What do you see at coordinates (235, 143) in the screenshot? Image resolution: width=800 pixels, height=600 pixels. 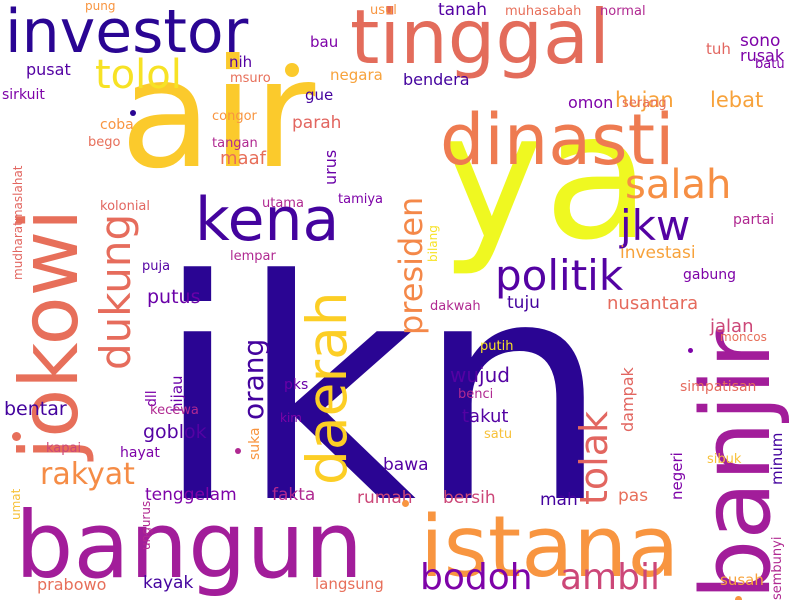 I see `word-tangan: tangan` at bounding box center [235, 143].